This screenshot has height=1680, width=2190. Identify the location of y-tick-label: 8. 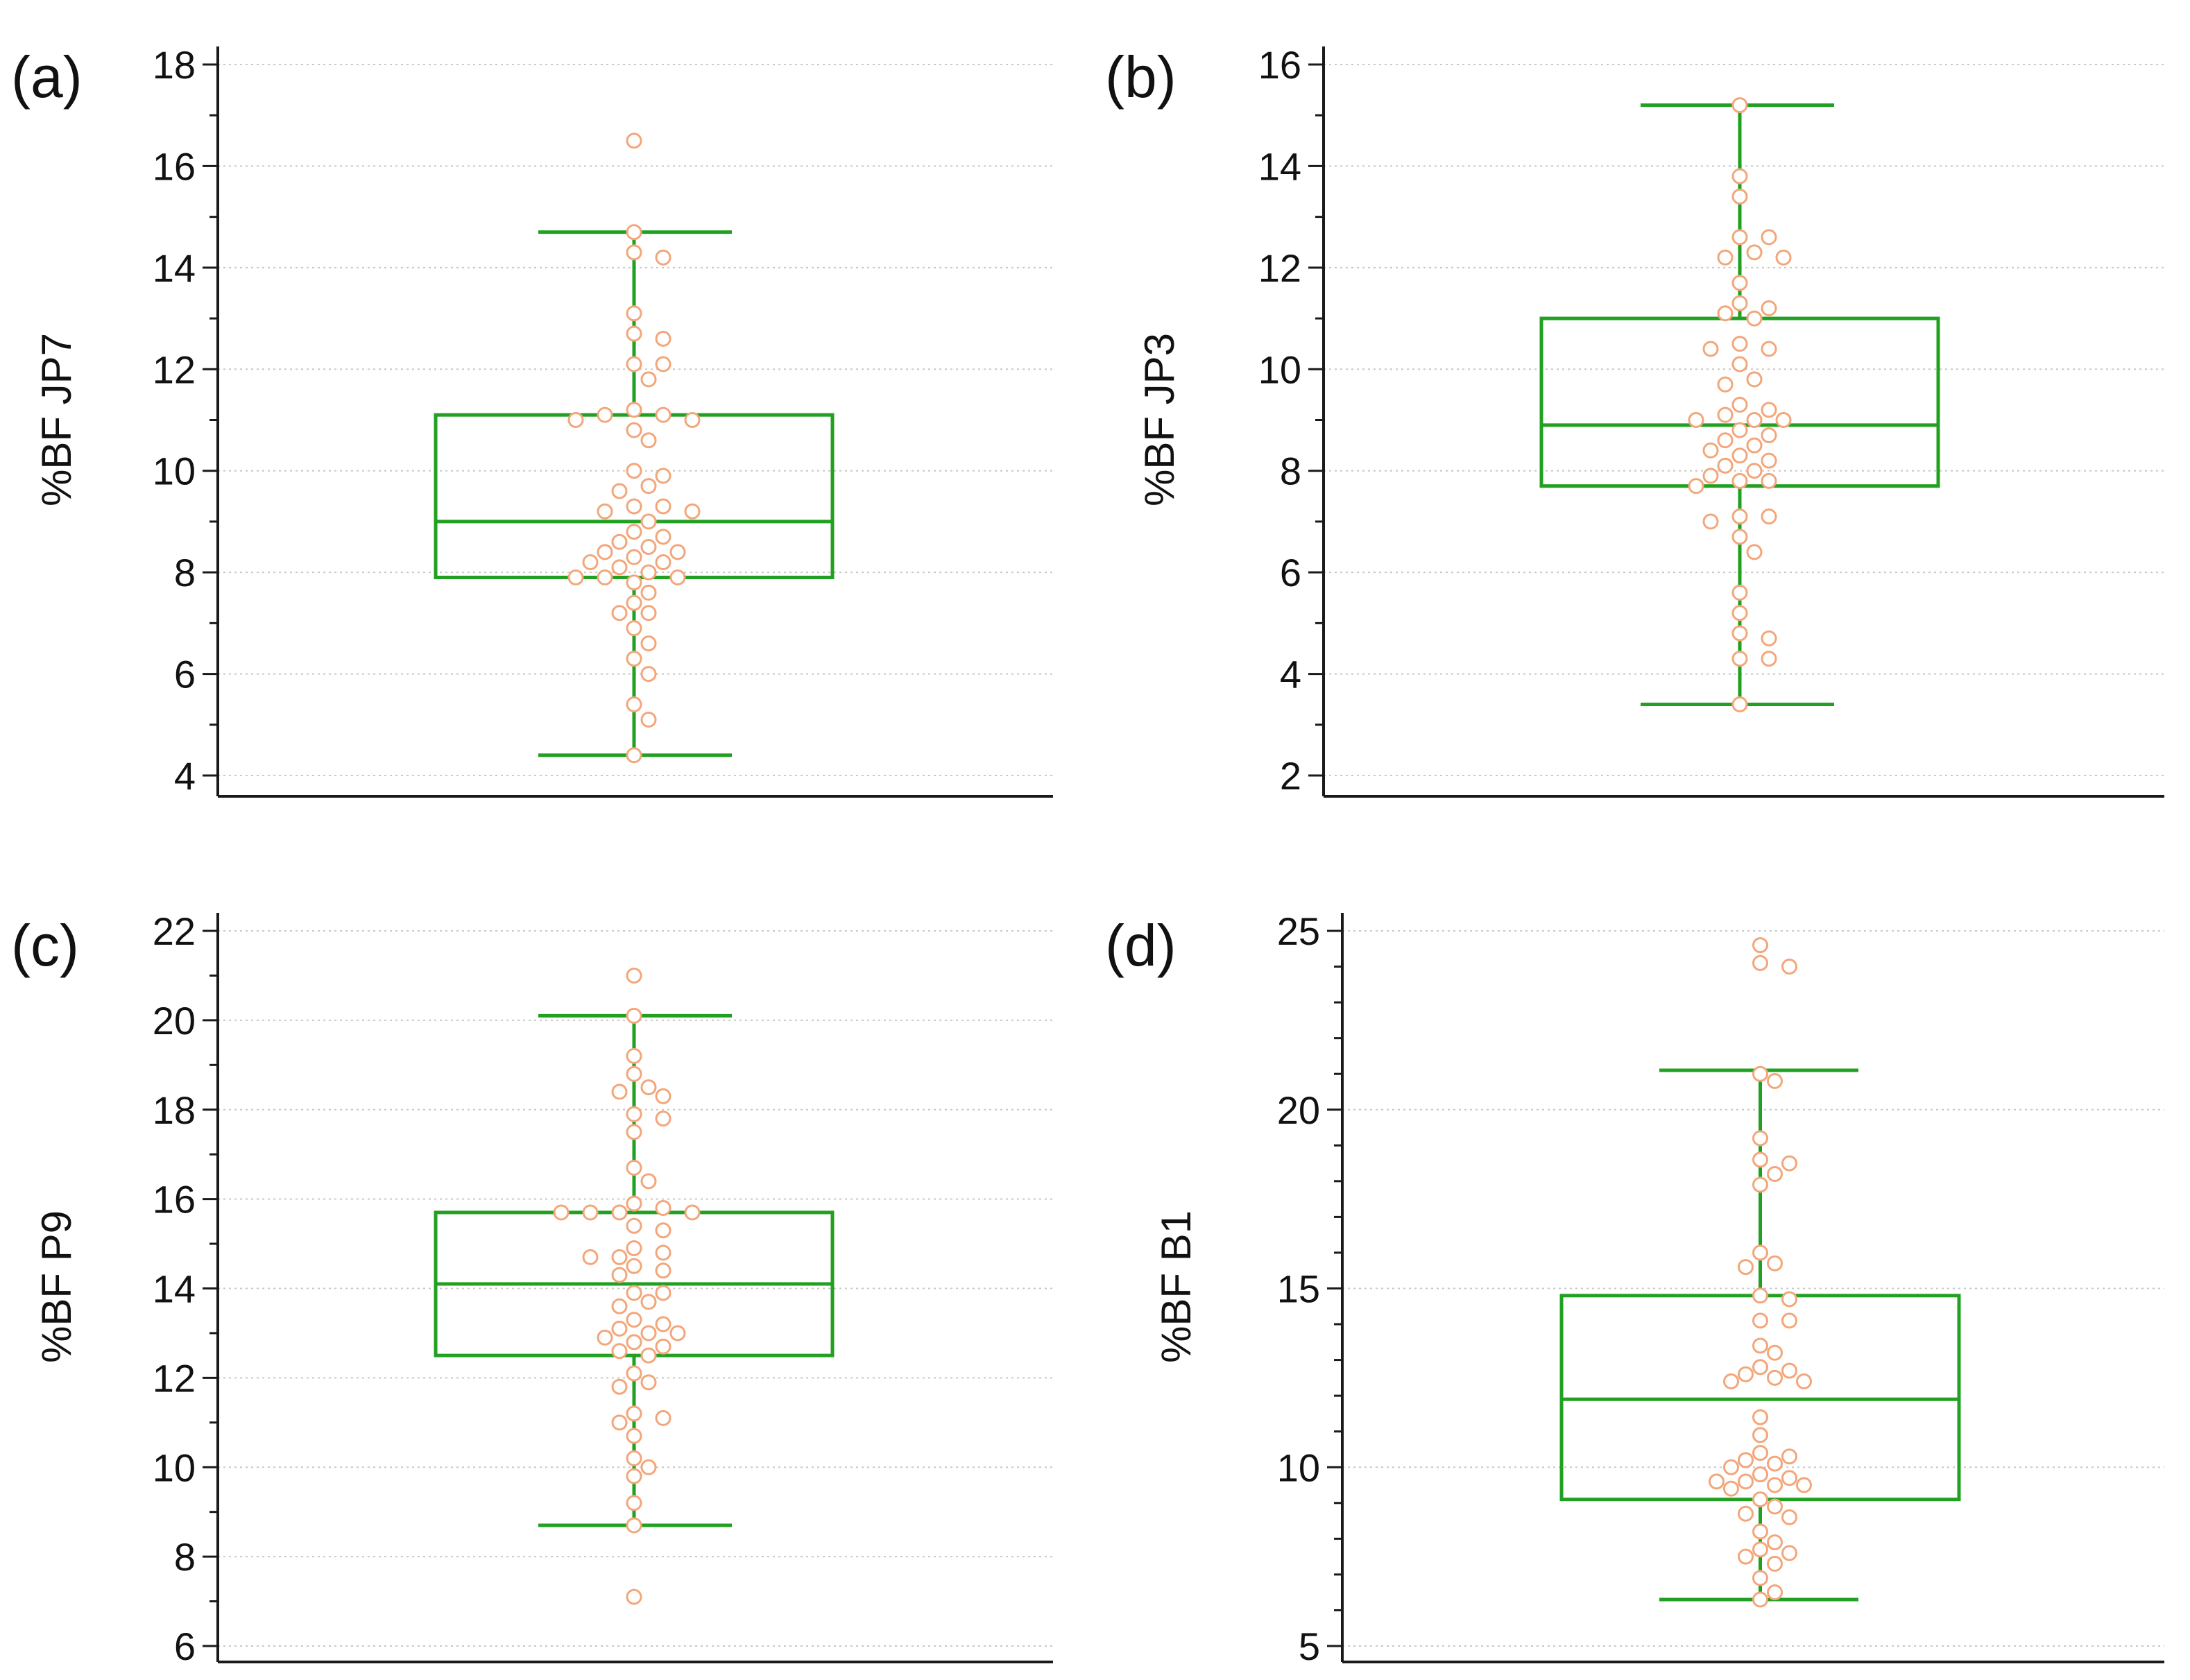
(185, 572).